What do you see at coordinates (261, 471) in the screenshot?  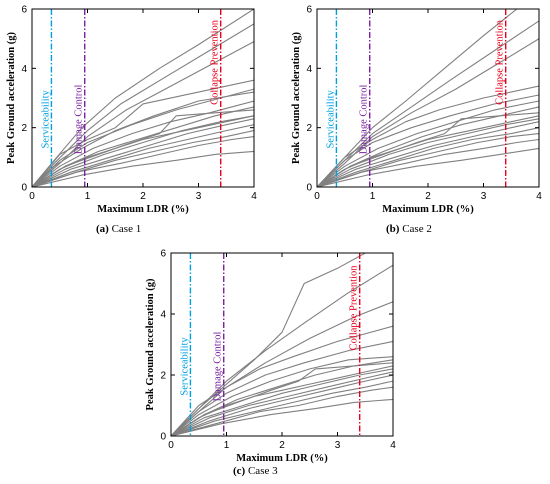 I see `caption-c-text: Case 3` at bounding box center [261, 471].